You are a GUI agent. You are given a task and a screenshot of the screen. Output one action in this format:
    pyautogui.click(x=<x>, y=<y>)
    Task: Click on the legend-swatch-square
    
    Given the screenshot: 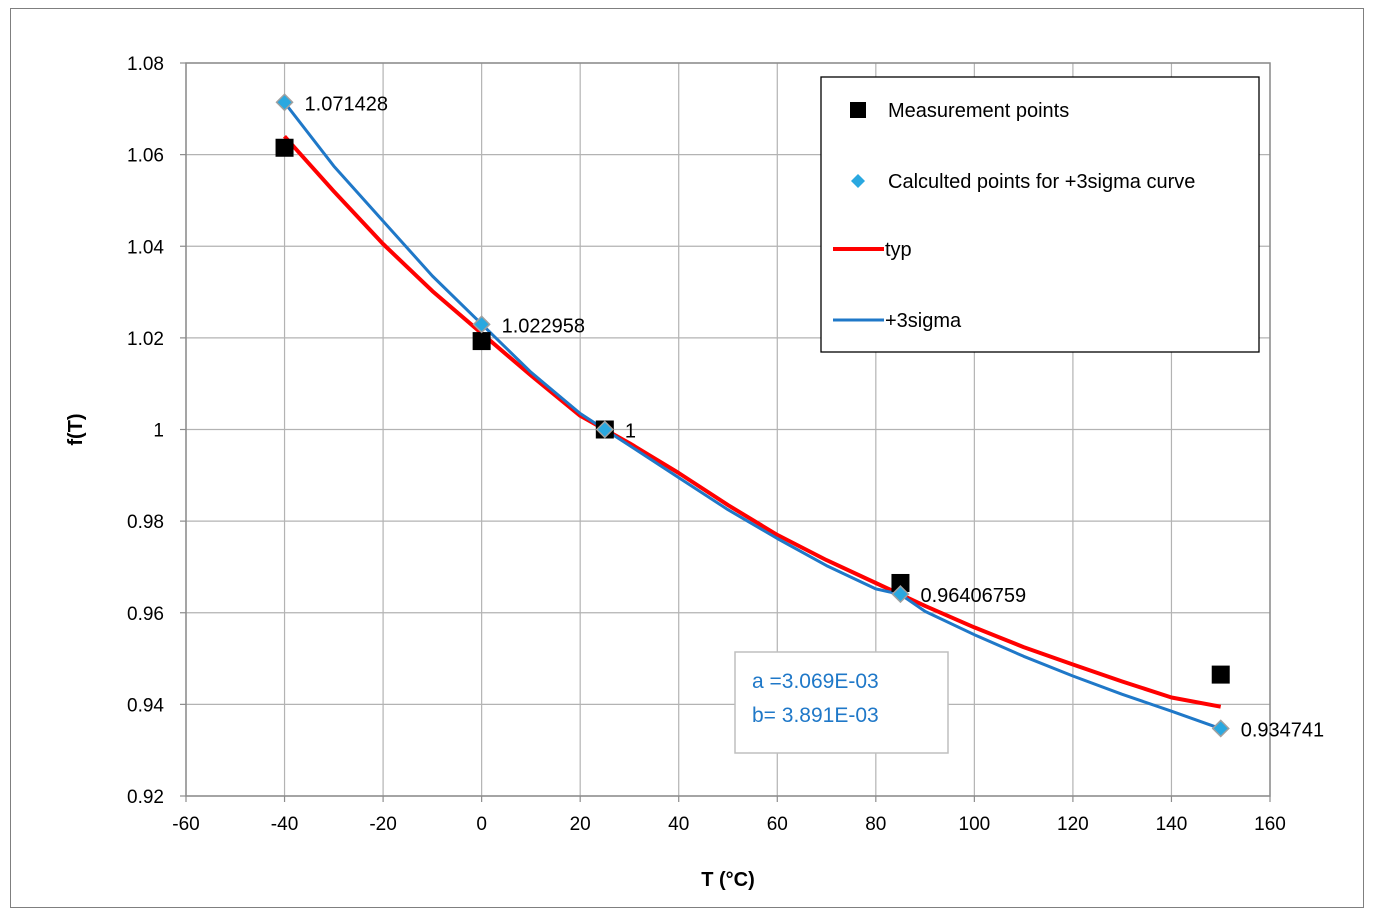 What is the action you would take?
    pyautogui.click(x=858, y=110)
    